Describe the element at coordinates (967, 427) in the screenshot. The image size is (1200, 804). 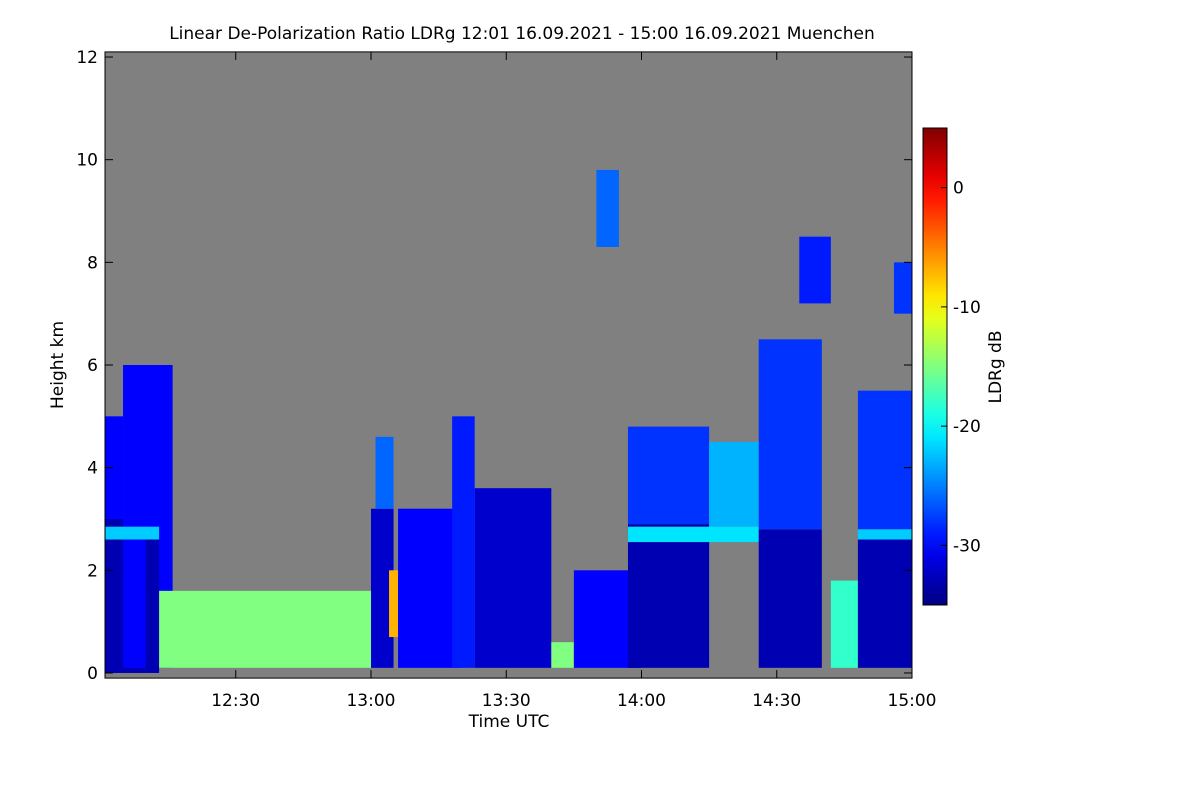
I see `colorbar-tick-label: -20` at that location.